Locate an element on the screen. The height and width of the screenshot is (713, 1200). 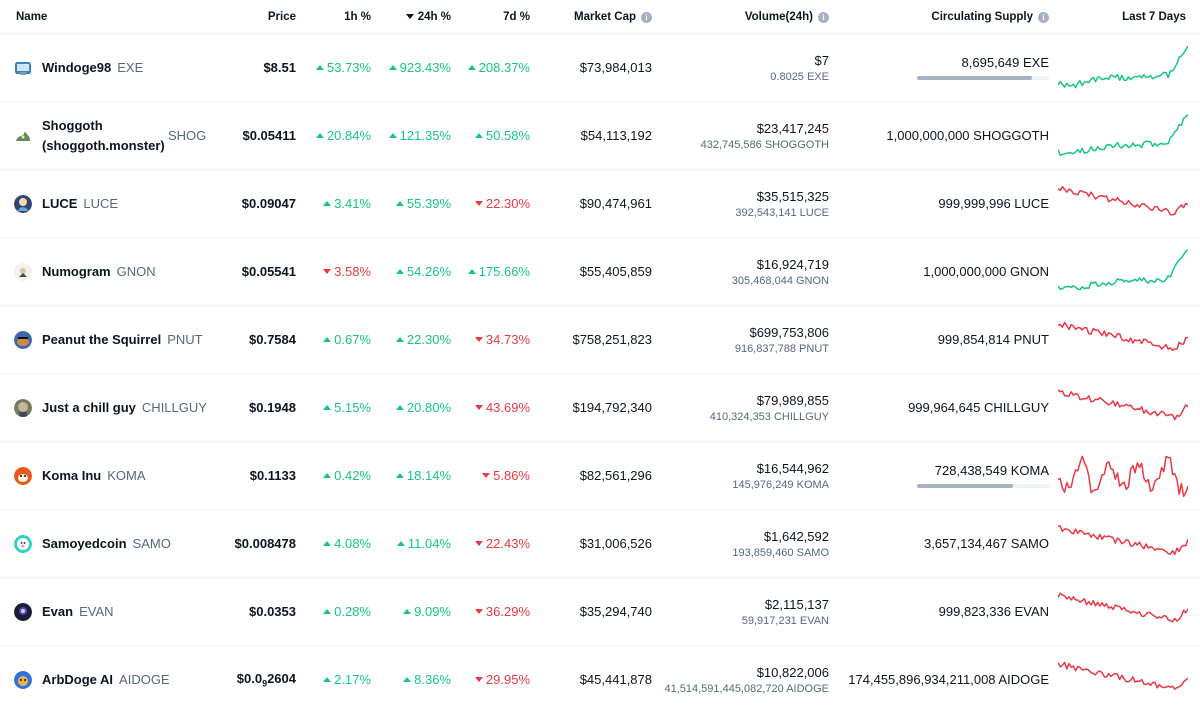
coin-name: Numogram is located at coordinates (76, 271).